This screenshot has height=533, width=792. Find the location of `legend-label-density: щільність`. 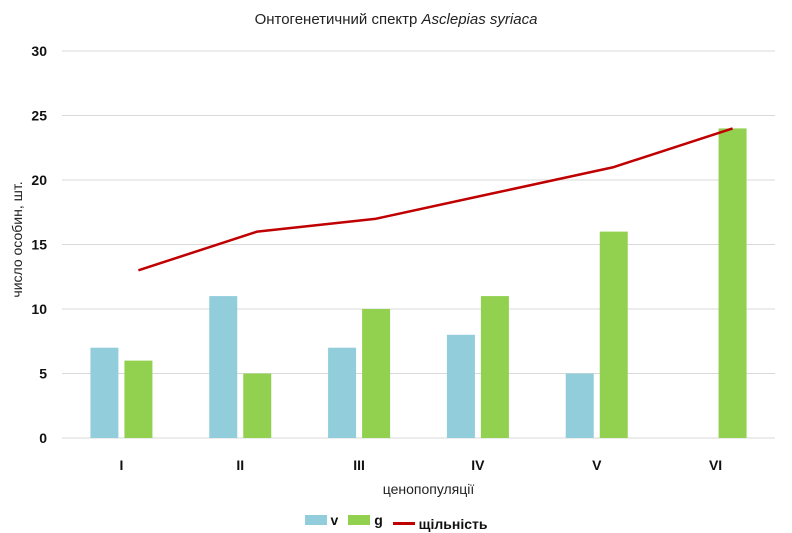

legend-label-density: щільність is located at coordinates (453, 523).